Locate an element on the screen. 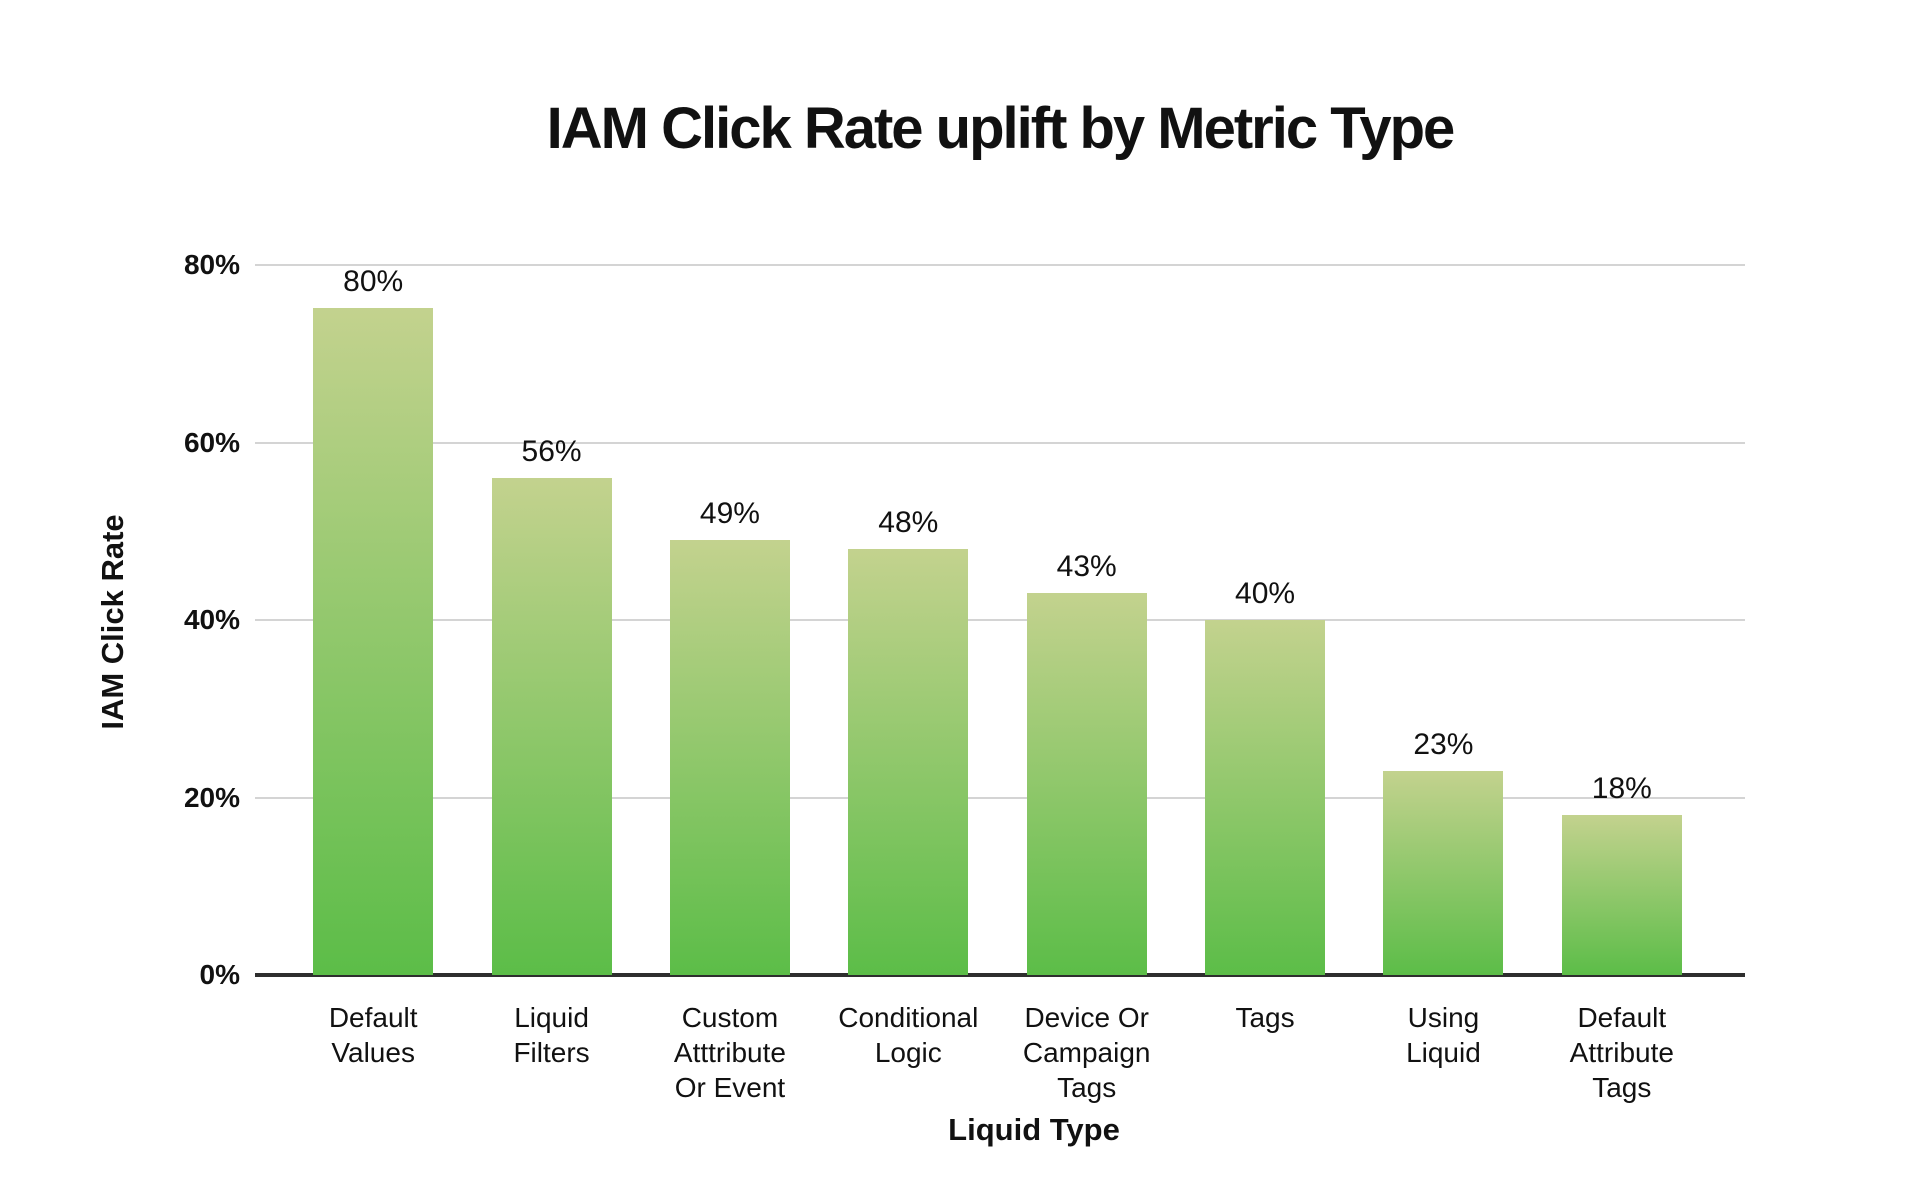  y-tick-label-60: 60% is located at coordinates (211, 442).